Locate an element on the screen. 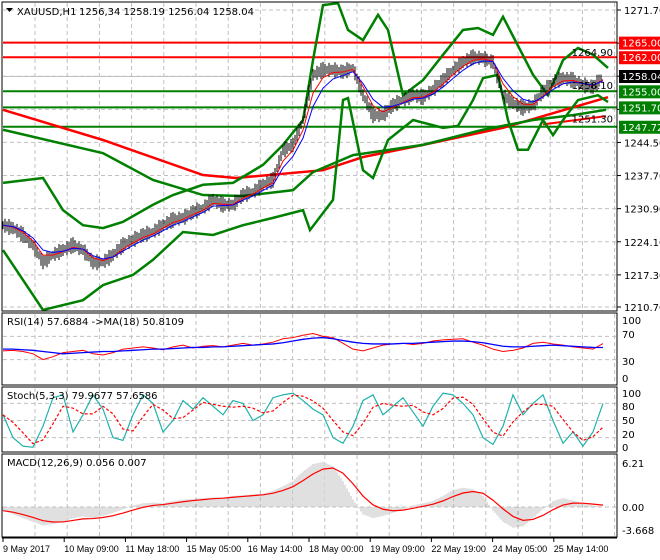 The image size is (660, 560). time-tick-label: 19 May 09:00 is located at coordinates (397, 549).